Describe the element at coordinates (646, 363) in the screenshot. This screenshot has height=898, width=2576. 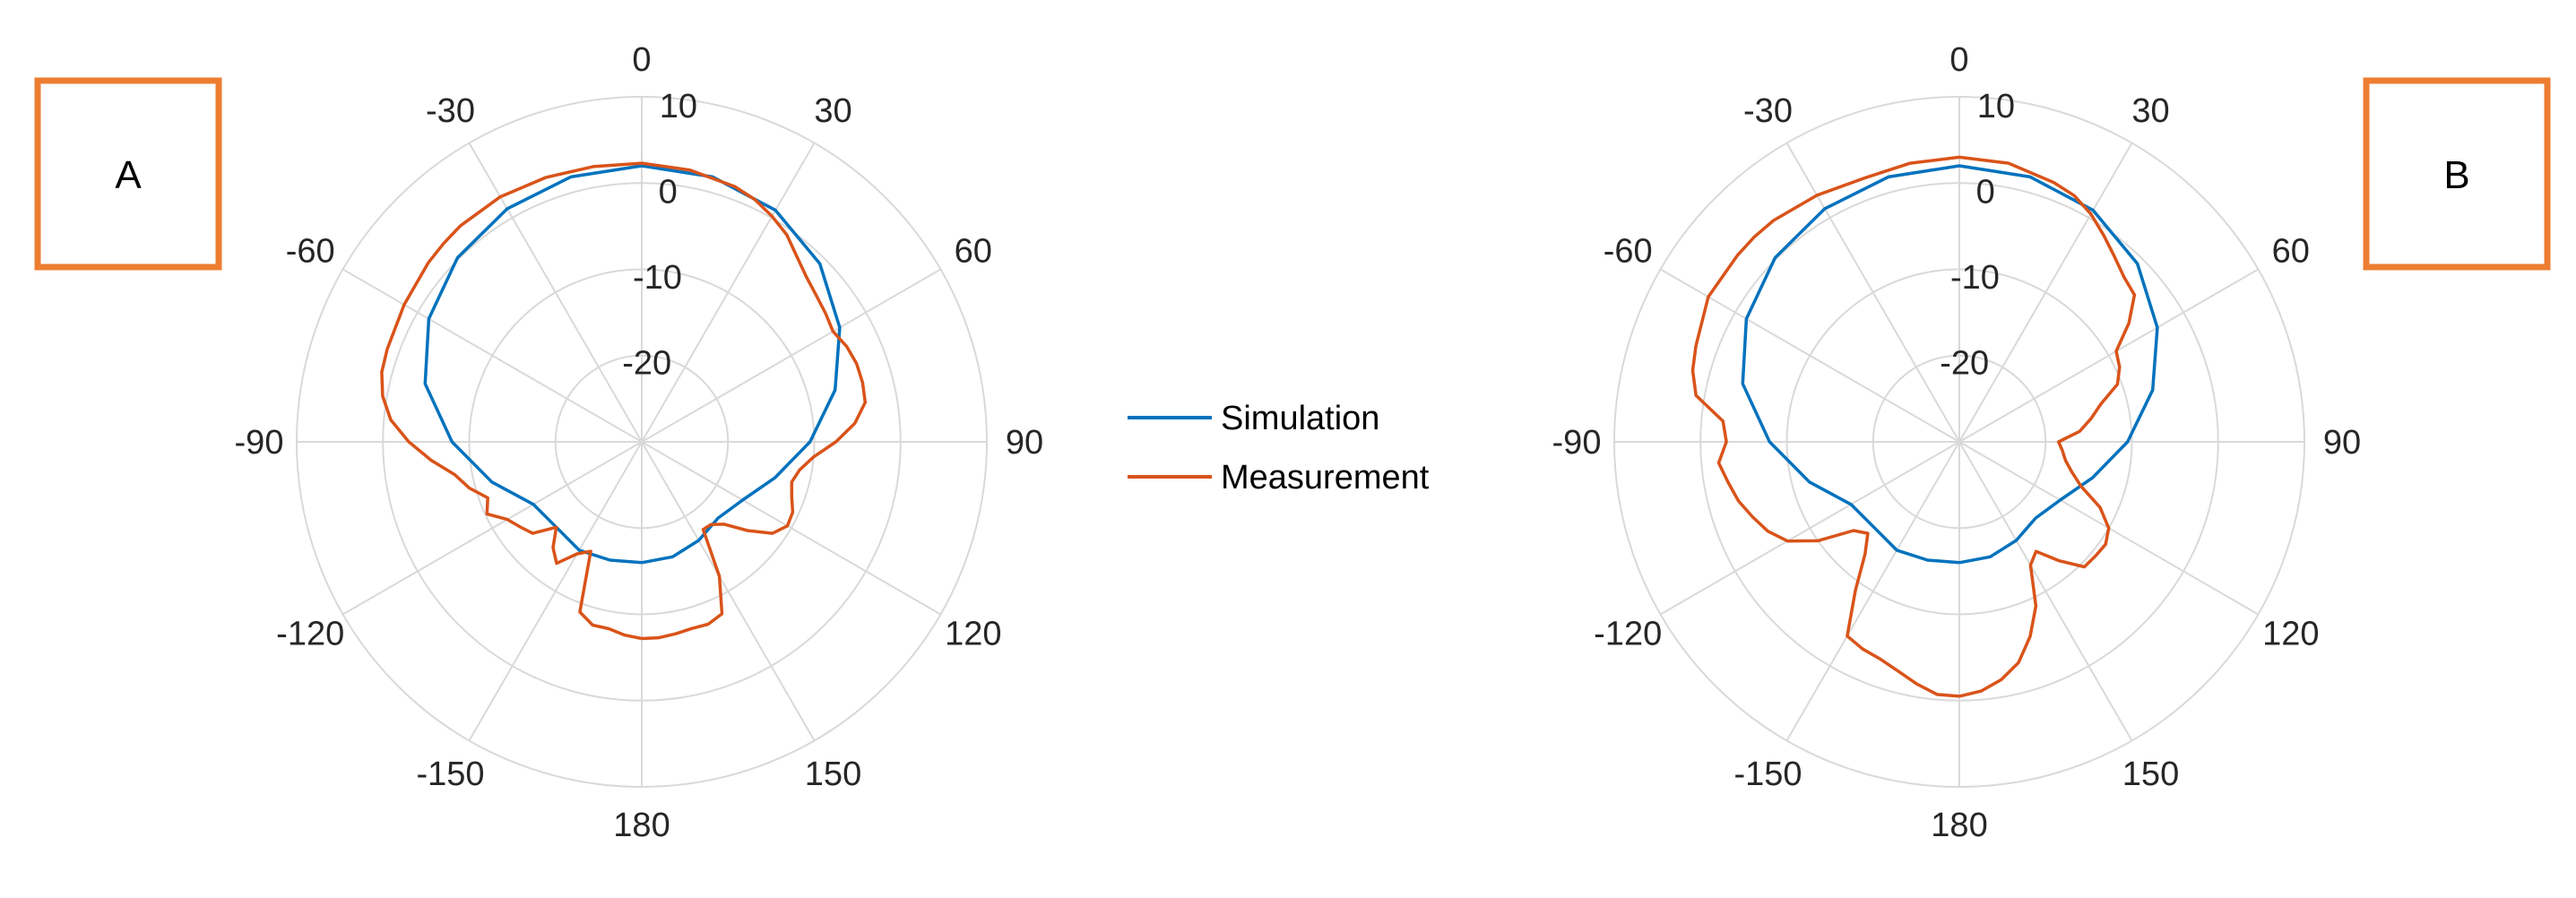
I see `r-tick-label-a: -20` at that location.